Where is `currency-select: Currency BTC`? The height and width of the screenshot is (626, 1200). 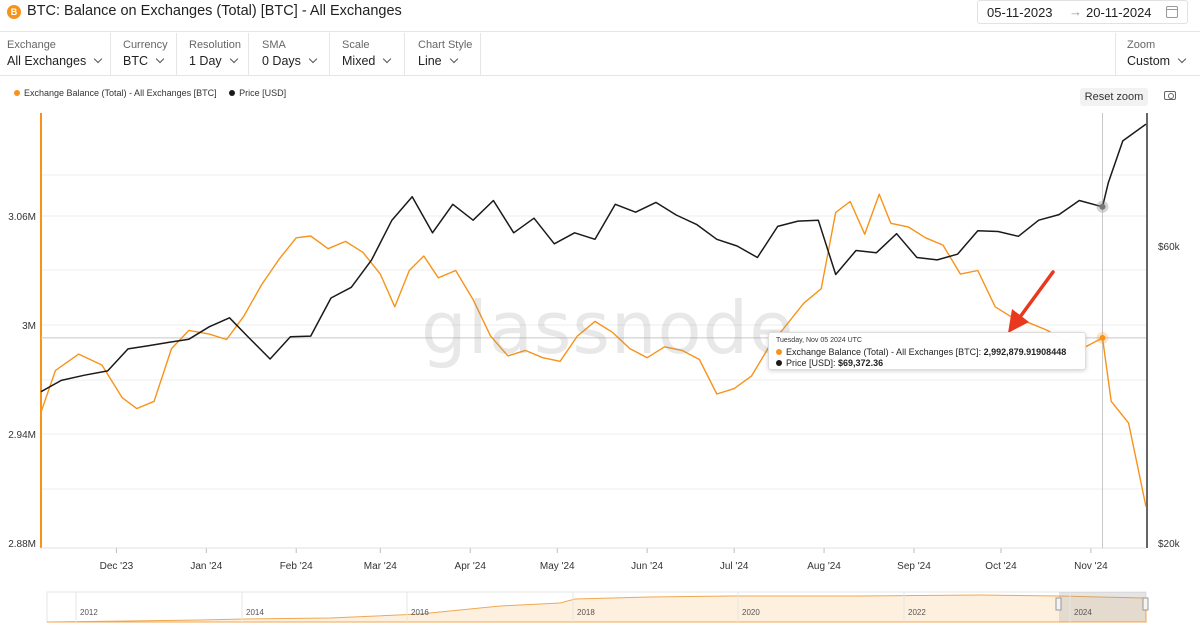
currency-select: Currency BTC is located at coordinates (146, 54).